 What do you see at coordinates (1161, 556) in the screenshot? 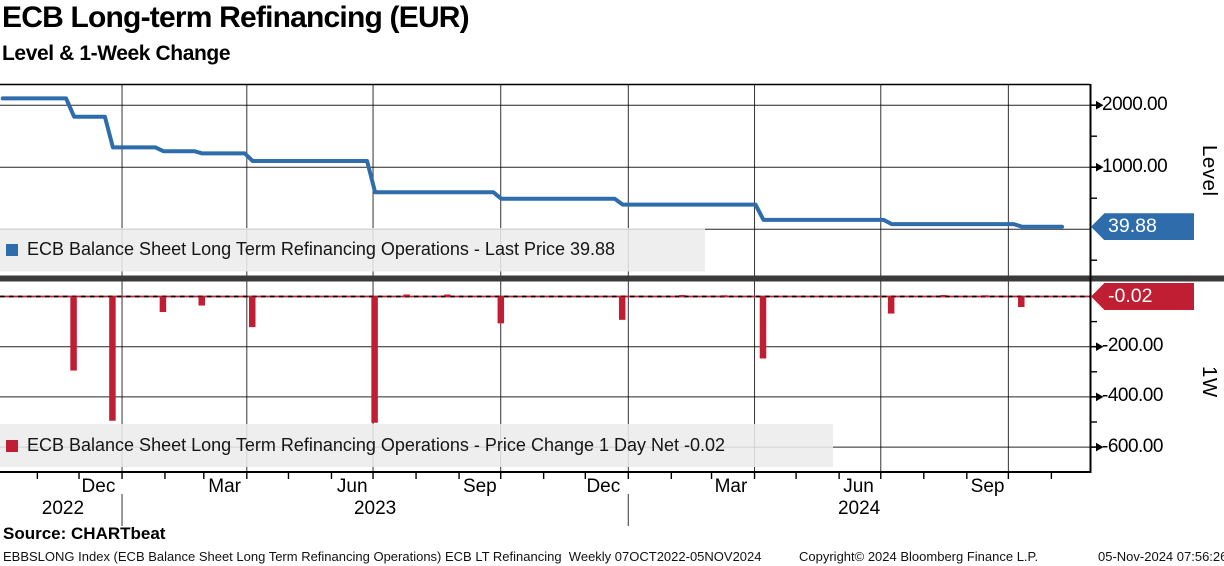
I see `footer-timestamp: 05-Nov-2024 07:56:26` at bounding box center [1161, 556].